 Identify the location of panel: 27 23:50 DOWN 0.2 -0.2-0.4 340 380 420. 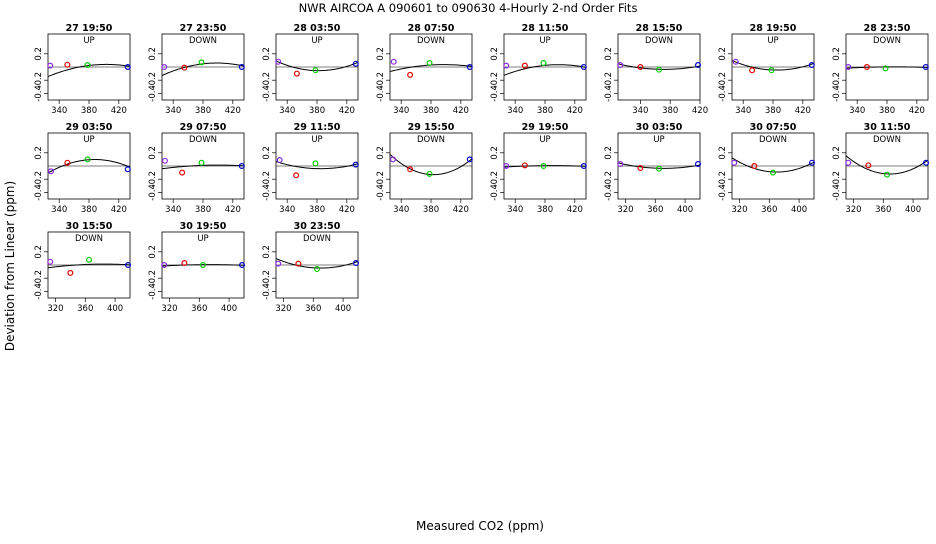
(196, 69).